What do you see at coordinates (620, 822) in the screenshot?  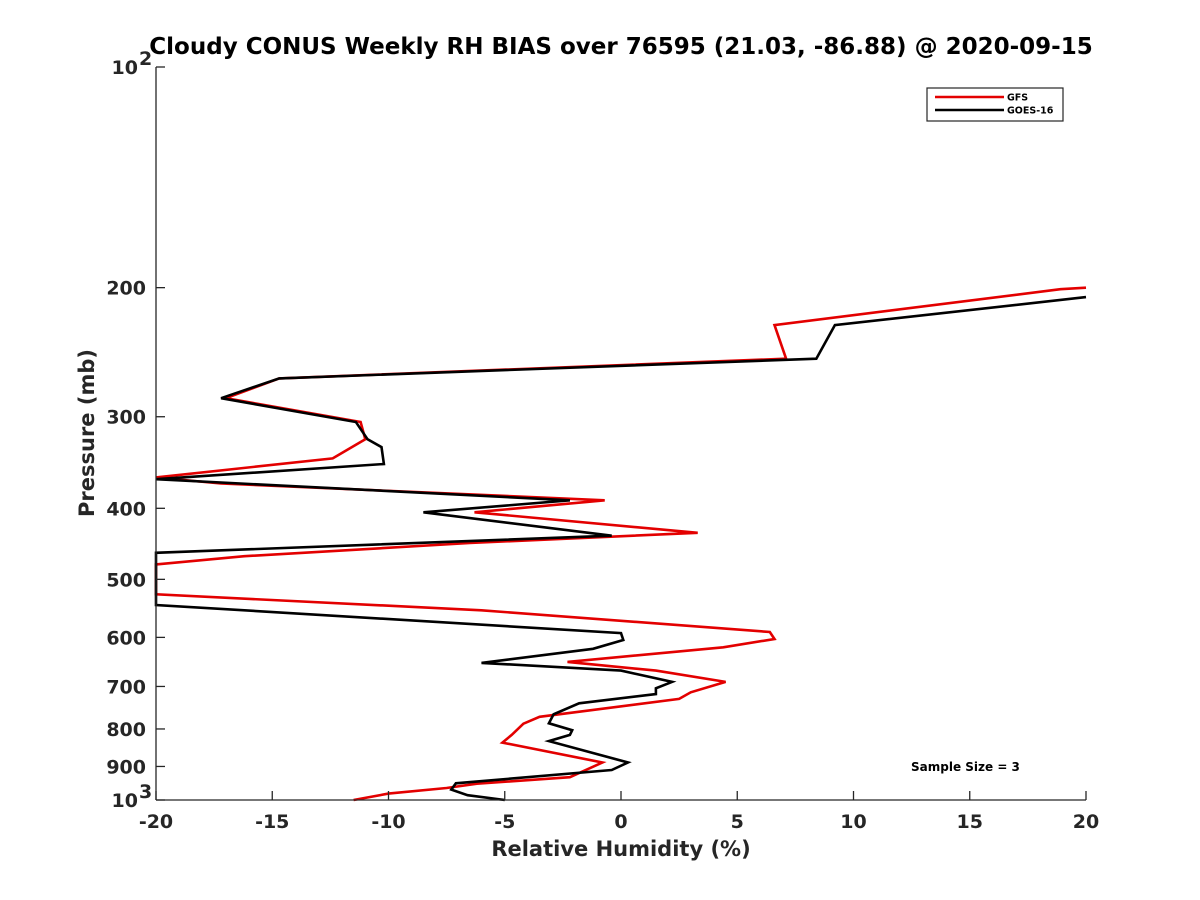 I see `x-tick-label: 0` at bounding box center [620, 822].